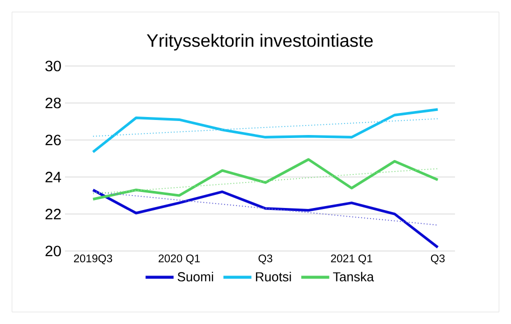 This screenshot has height=324, width=511. Describe the element at coordinates (53, 103) in the screenshot. I see `y-tick-label: 28` at that location.